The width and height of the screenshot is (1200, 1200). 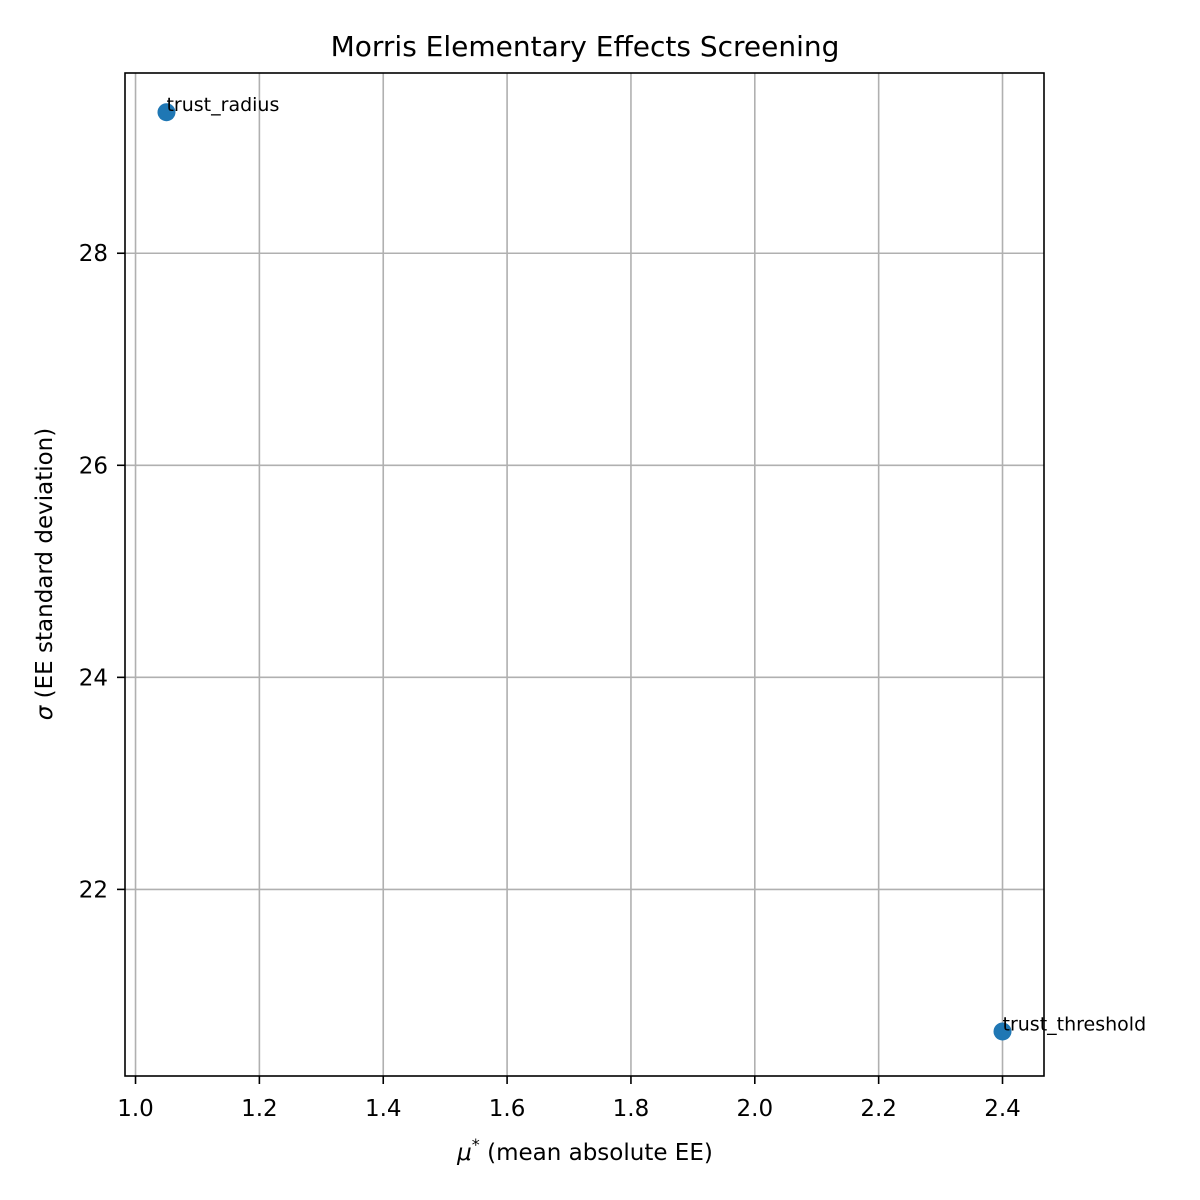 I want to click on x-axis-title-symbol: μ, so click(x=464, y=1153).